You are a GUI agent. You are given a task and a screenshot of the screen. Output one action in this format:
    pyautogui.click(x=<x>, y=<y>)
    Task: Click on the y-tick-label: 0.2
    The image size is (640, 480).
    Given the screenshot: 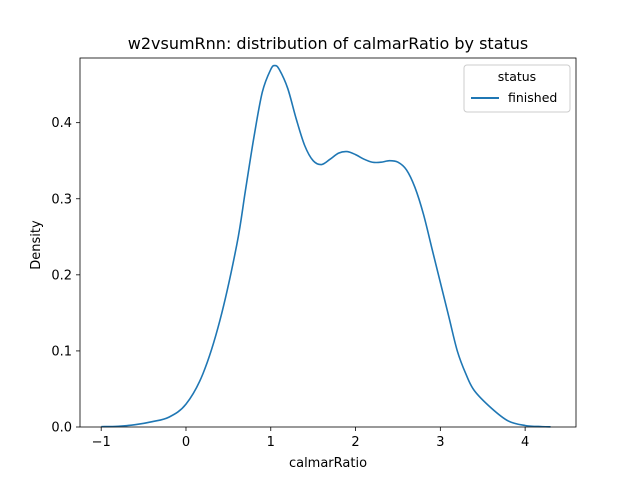 What is the action you would take?
    pyautogui.click(x=61, y=275)
    